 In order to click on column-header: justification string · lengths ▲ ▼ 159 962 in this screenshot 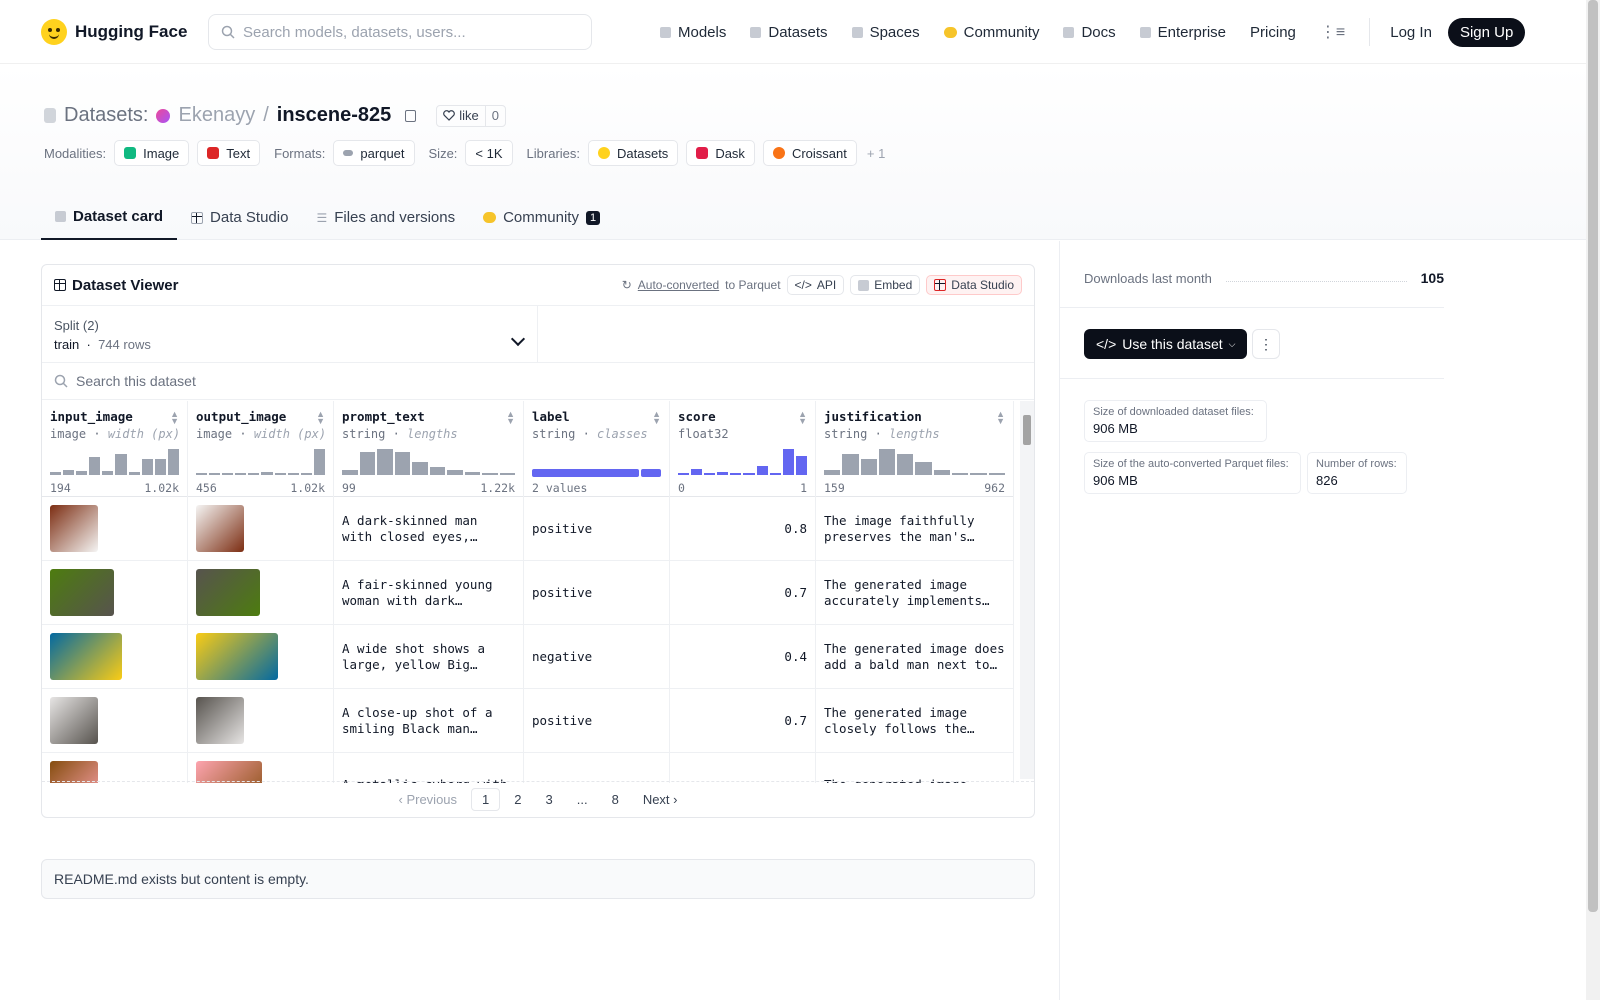, I will do `click(914, 449)`.